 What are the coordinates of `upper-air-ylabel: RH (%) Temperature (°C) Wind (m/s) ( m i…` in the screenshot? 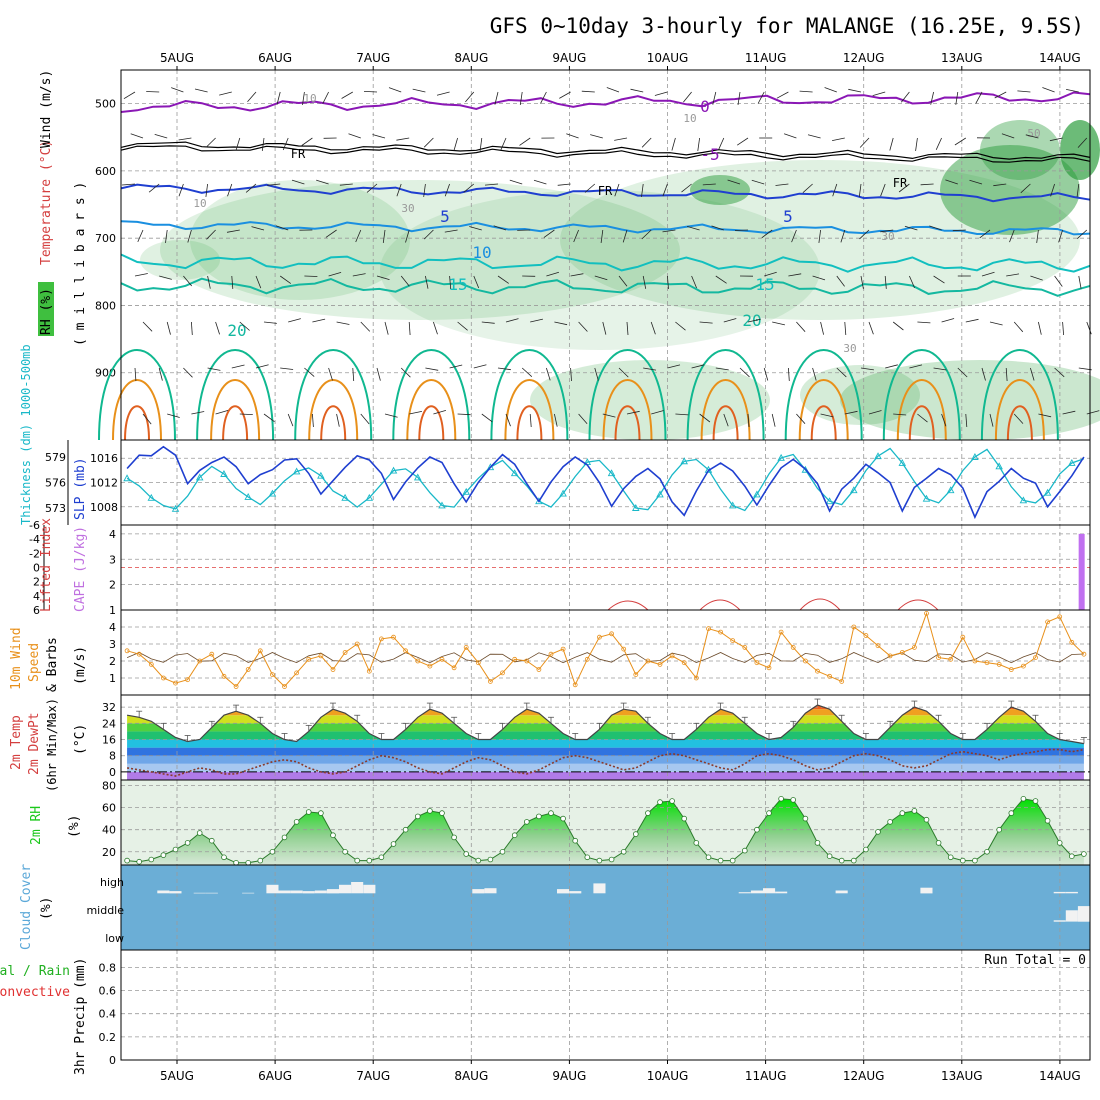 It's located at (63, 208).